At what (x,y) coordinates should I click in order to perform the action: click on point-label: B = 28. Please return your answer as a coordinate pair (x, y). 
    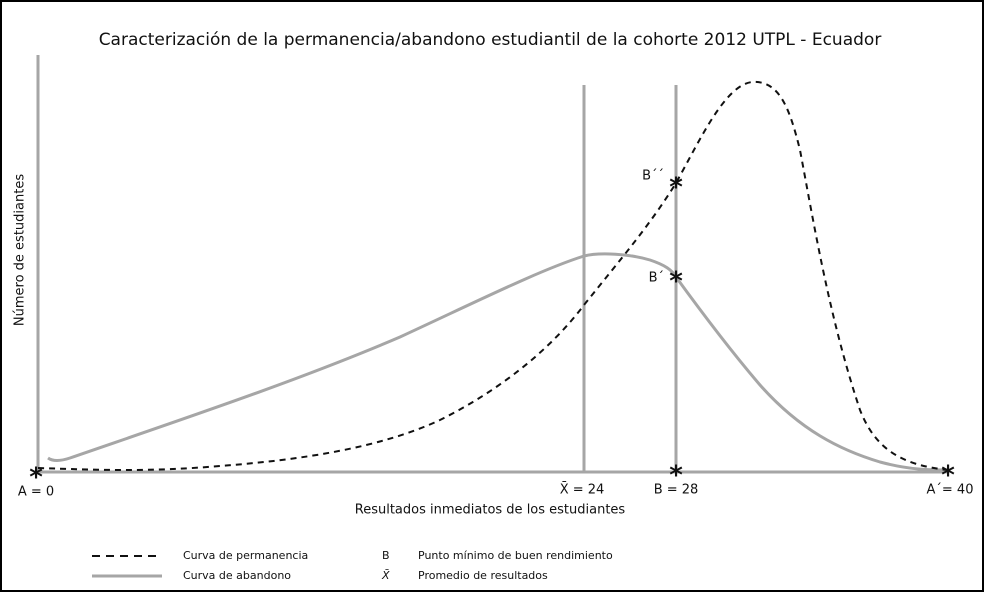
    Looking at the image, I should click on (676, 490).